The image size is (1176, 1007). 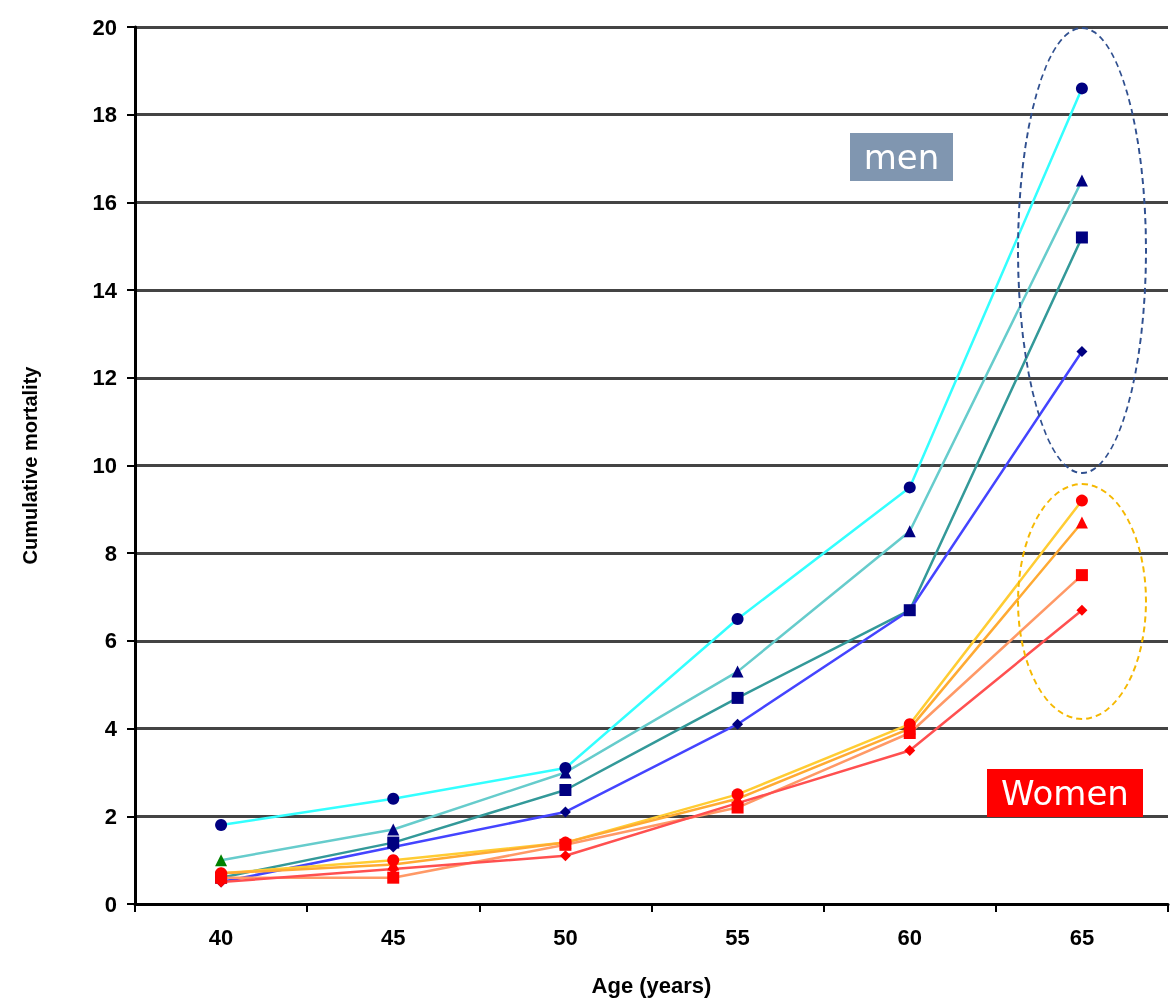 I want to click on annotation: men, so click(x=901, y=156).